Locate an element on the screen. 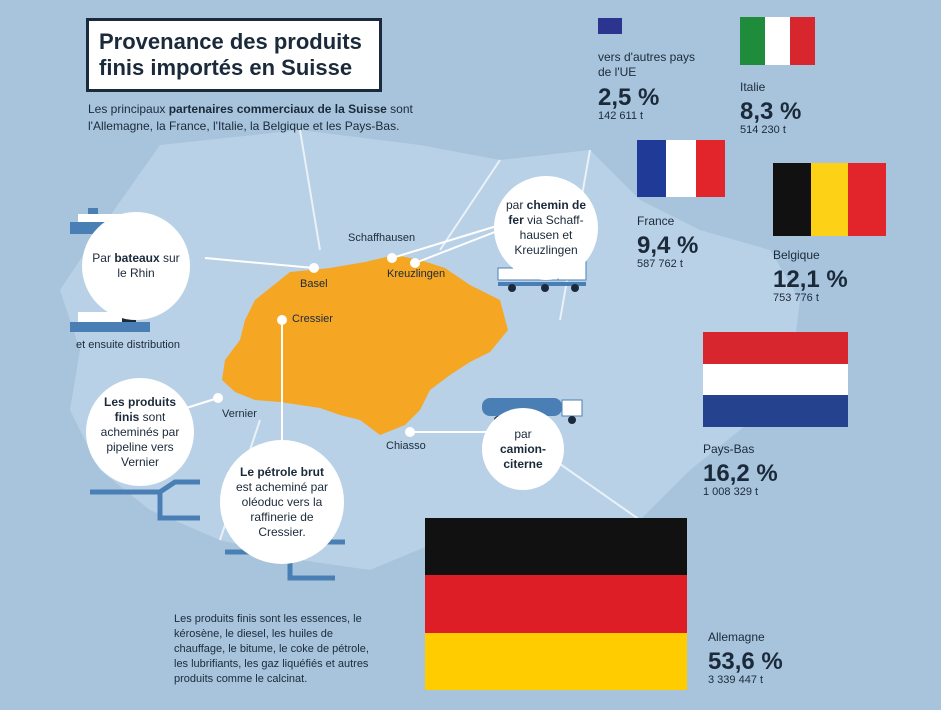  camion-pre: par is located at coordinates (523, 433).